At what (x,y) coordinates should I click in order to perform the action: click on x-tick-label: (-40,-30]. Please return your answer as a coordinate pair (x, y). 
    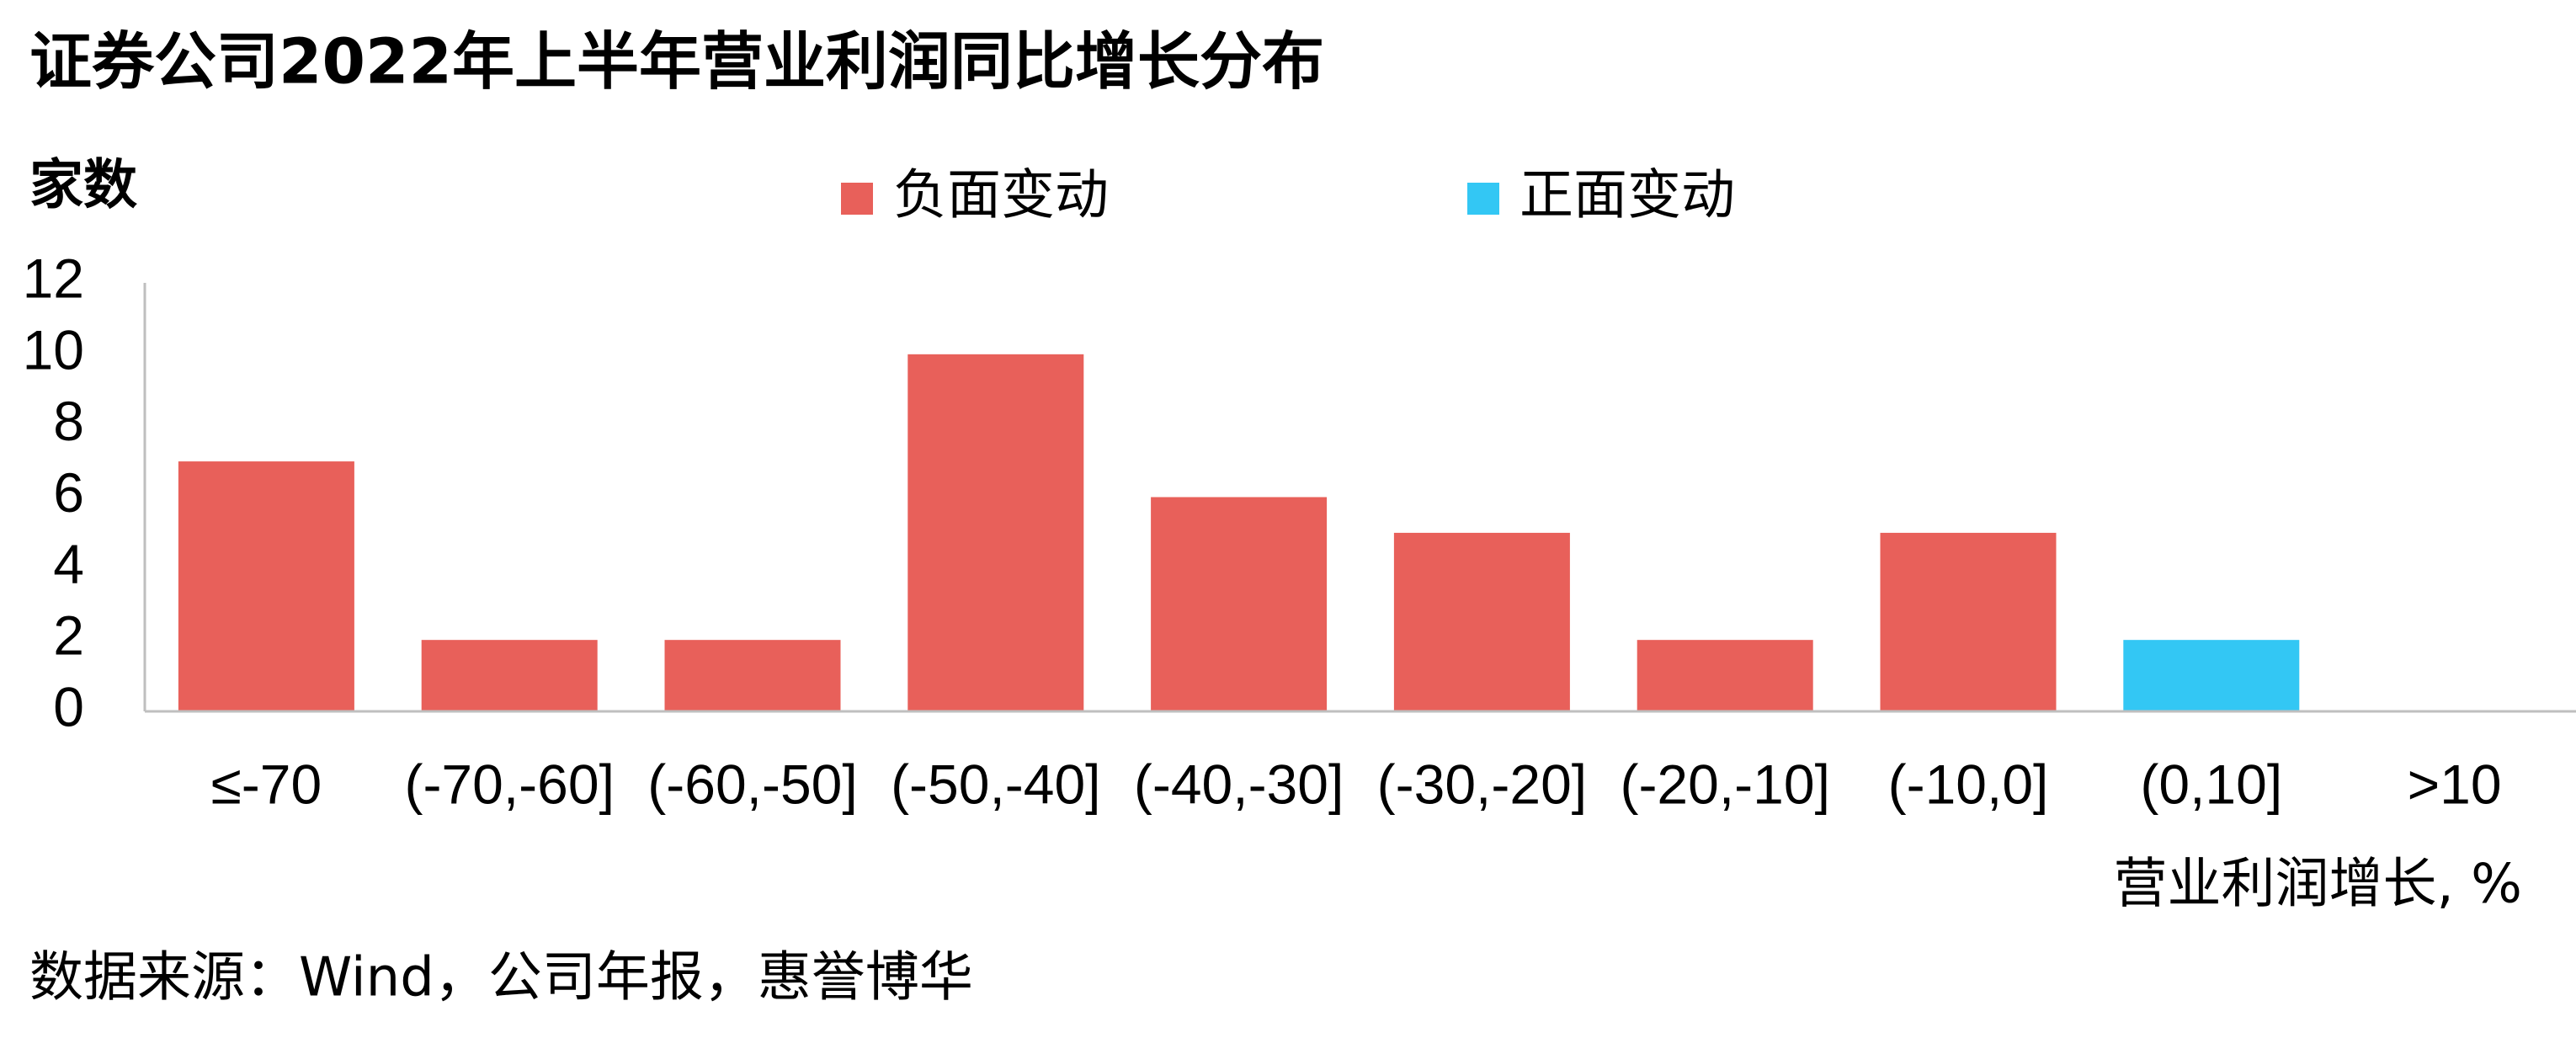
    Looking at the image, I should click on (1239, 784).